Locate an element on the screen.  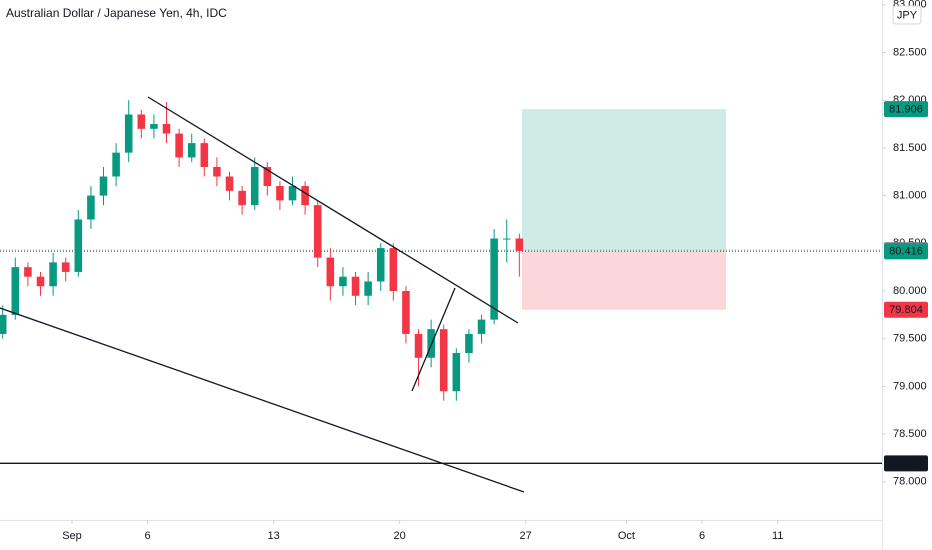
x-tick-label: 11 is located at coordinates (777, 536).